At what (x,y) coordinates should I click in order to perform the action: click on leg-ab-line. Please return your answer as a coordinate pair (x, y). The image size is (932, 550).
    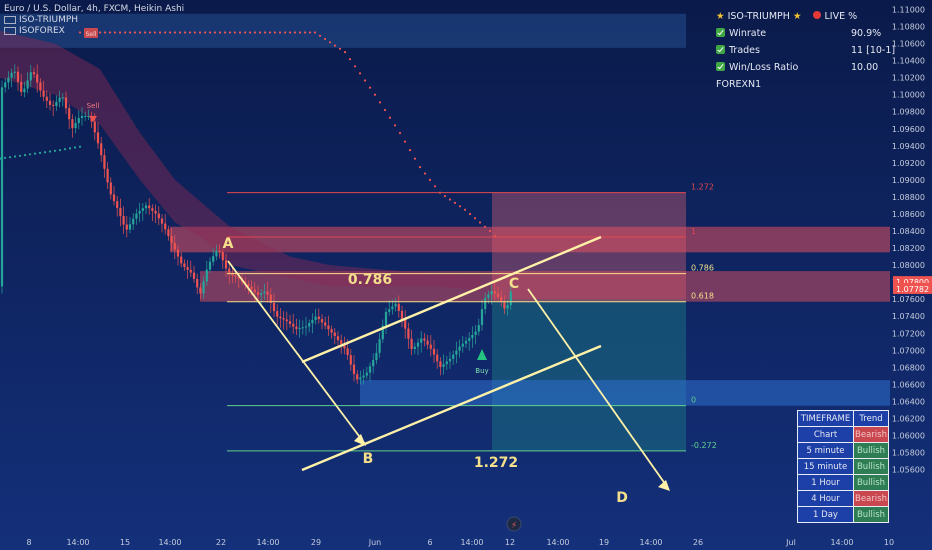
    Looking at the image, I should click on (296, 352).